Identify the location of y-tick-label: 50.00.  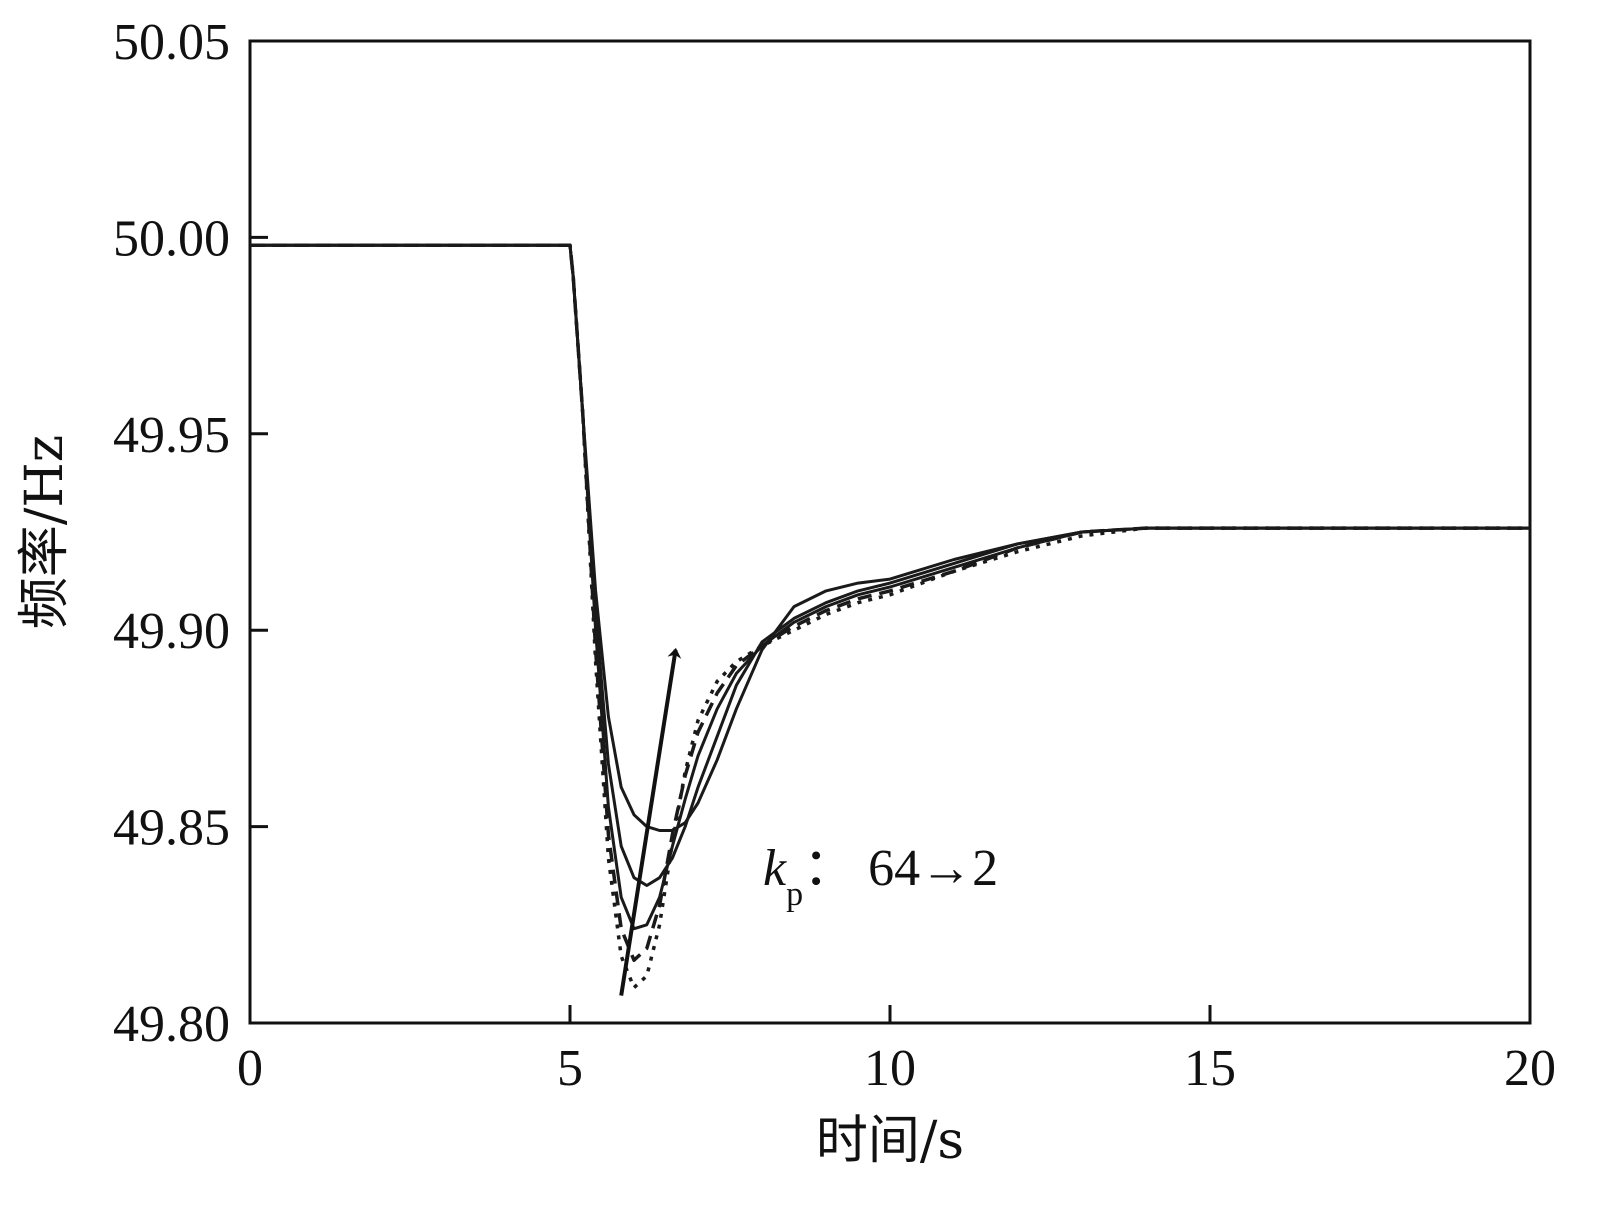
(171, 238).